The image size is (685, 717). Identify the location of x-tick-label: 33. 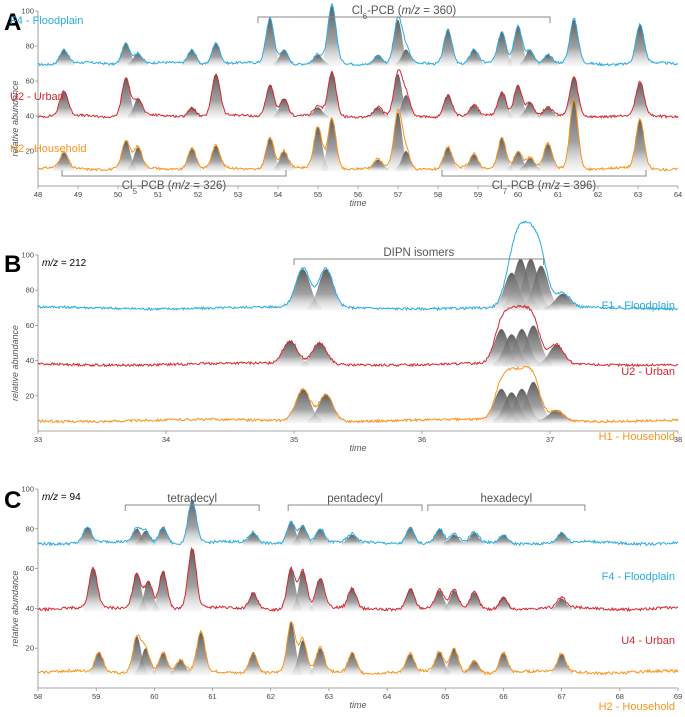
(38, 439).